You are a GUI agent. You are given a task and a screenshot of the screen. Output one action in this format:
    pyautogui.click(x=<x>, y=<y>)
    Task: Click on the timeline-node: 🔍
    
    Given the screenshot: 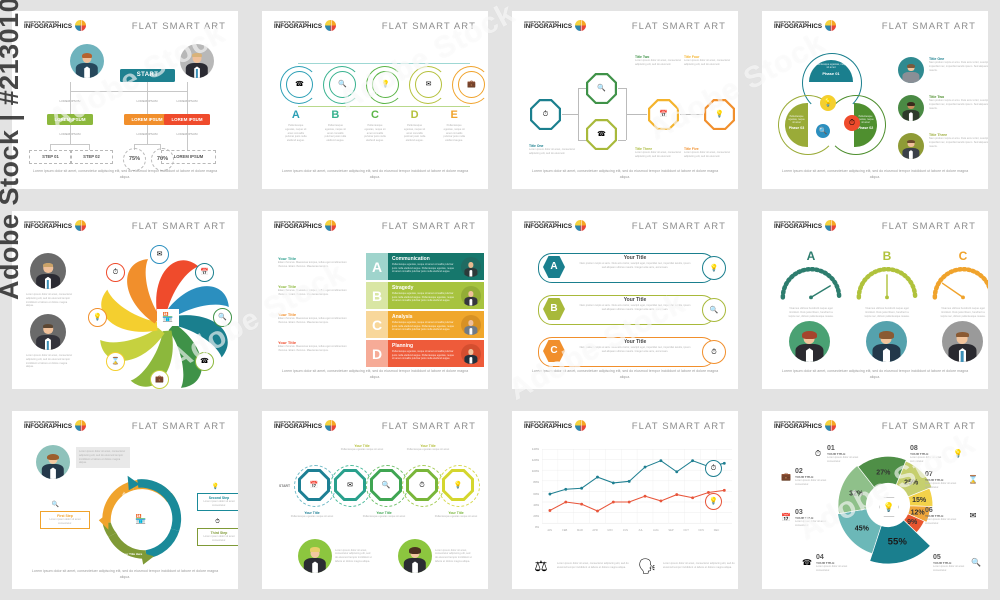 What is the action you would take?
    pyautogui.click(x=386, y=485)
    